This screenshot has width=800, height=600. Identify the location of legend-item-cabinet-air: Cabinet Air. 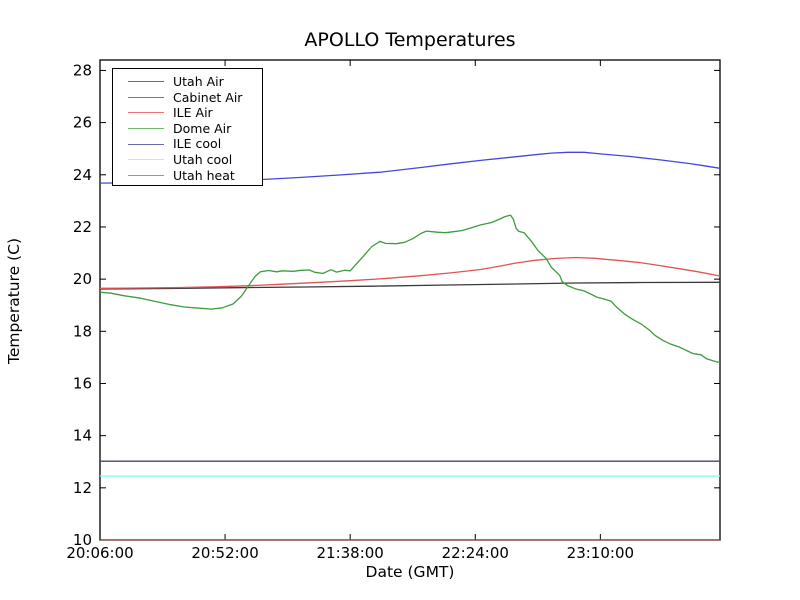
(187, 98).